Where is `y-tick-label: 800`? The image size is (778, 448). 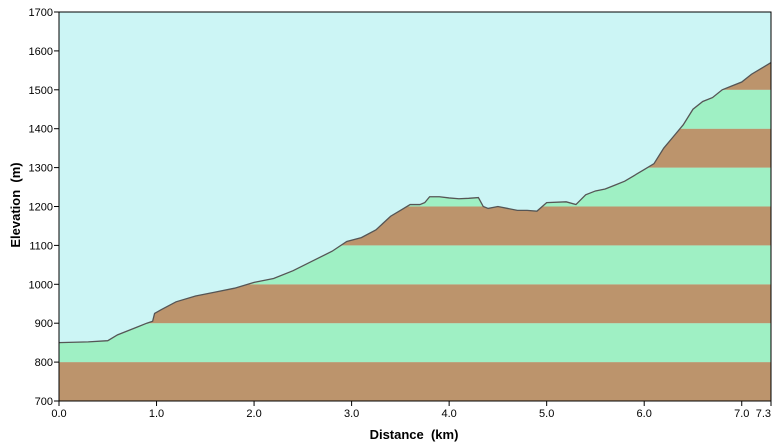 y-tick-label: 800 is located at coordinates (44, 363).